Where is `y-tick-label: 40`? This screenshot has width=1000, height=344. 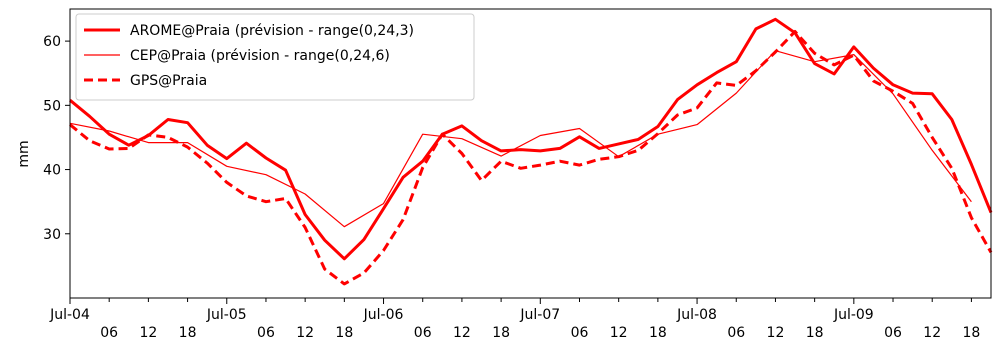
y-tick-label: 40 is located at coordinates (52, 171).